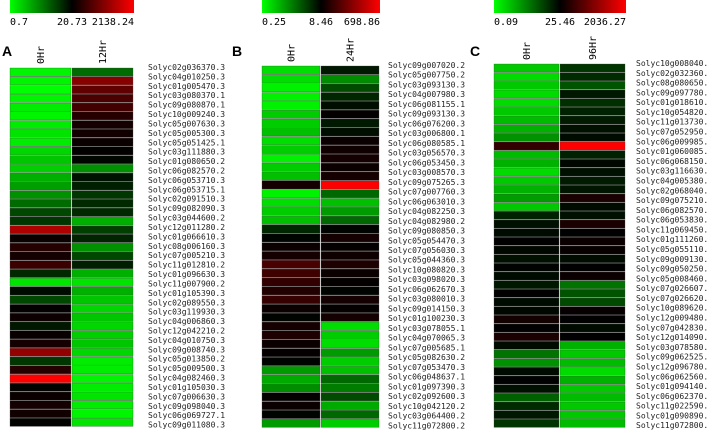  What do you see at coordinates (672, 190) in the screenshot?
I see `gene-label: Solyc02g068040.3` at bounding box center [672, 190].